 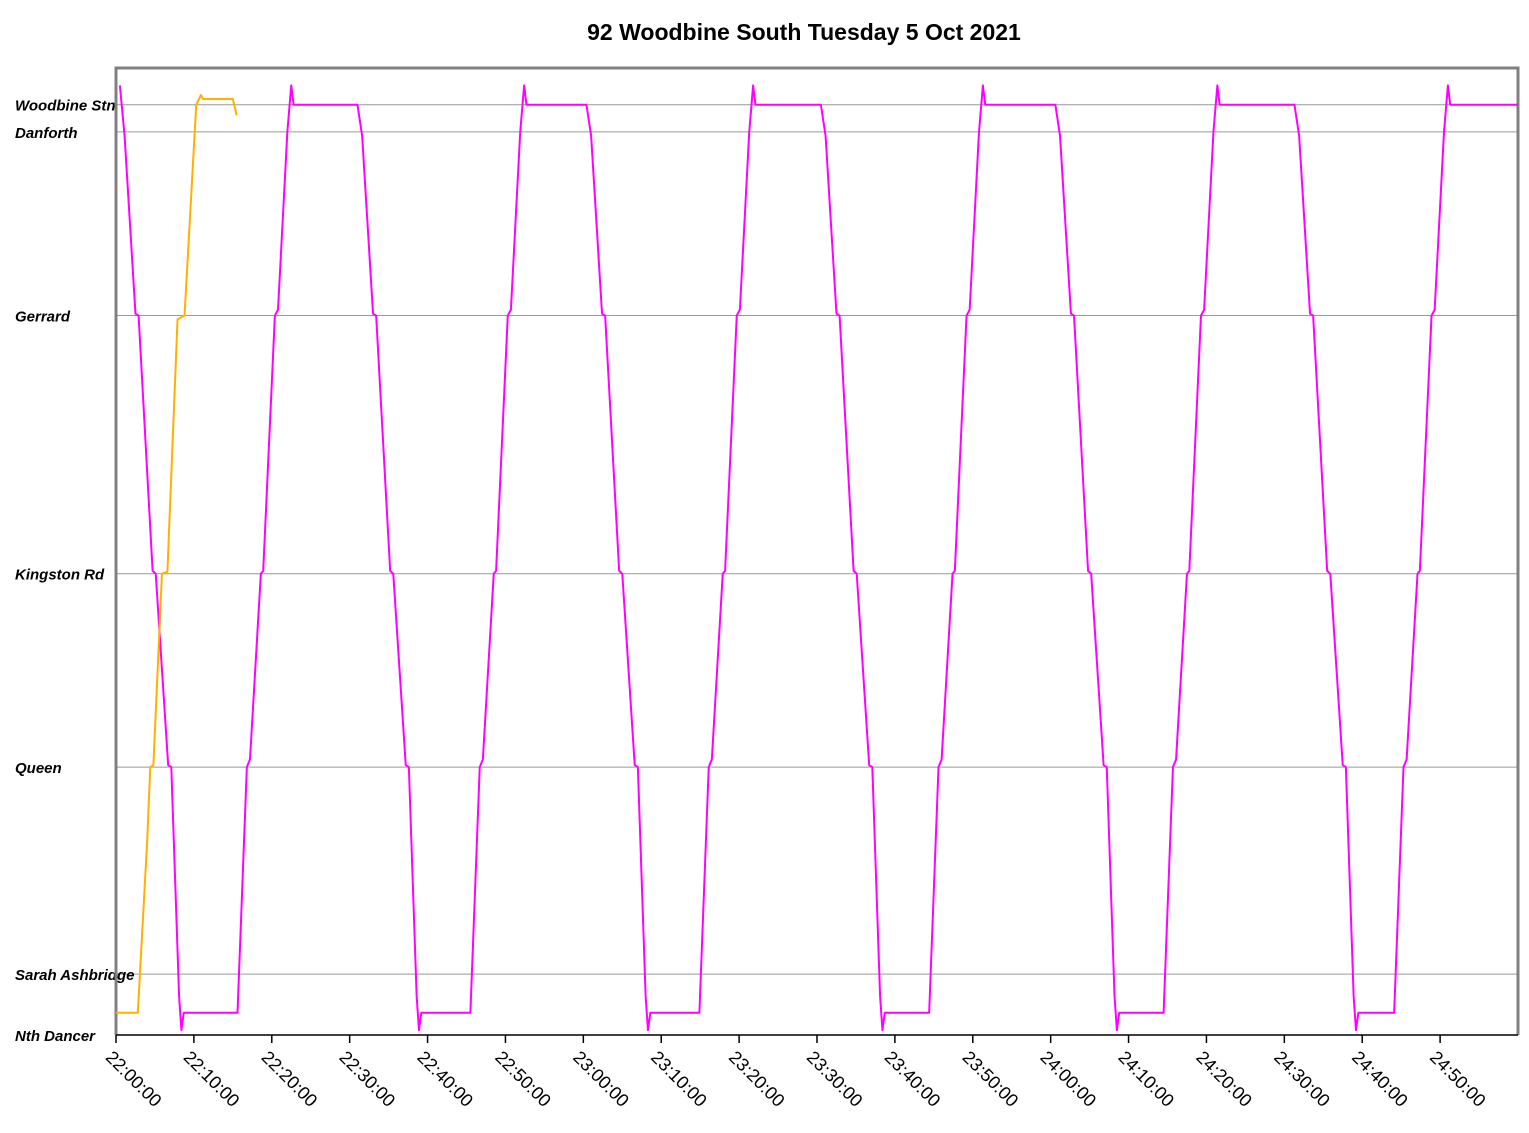 What do you see at coordinates (757, 1079) in the screenshot?
I see `x-tick-label: 23:20:00` at bounding box center [757, 1079].